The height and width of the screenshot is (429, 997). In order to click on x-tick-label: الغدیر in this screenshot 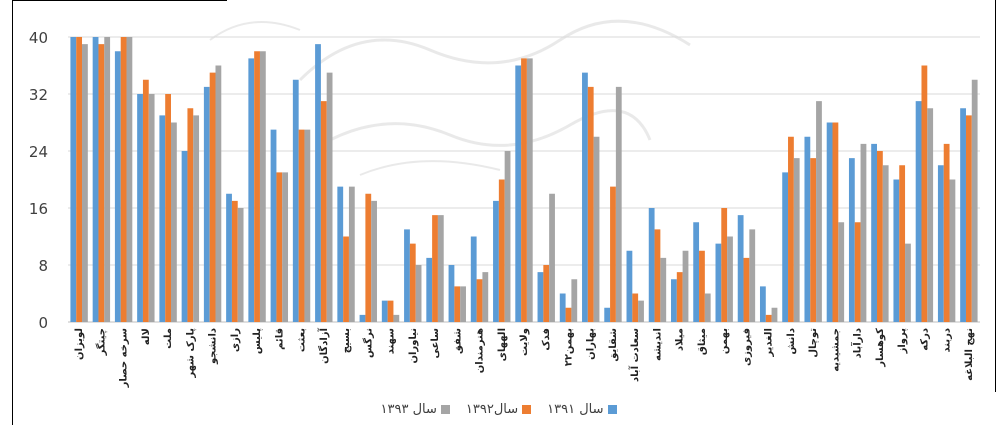, I will do `click(769, 343)`.